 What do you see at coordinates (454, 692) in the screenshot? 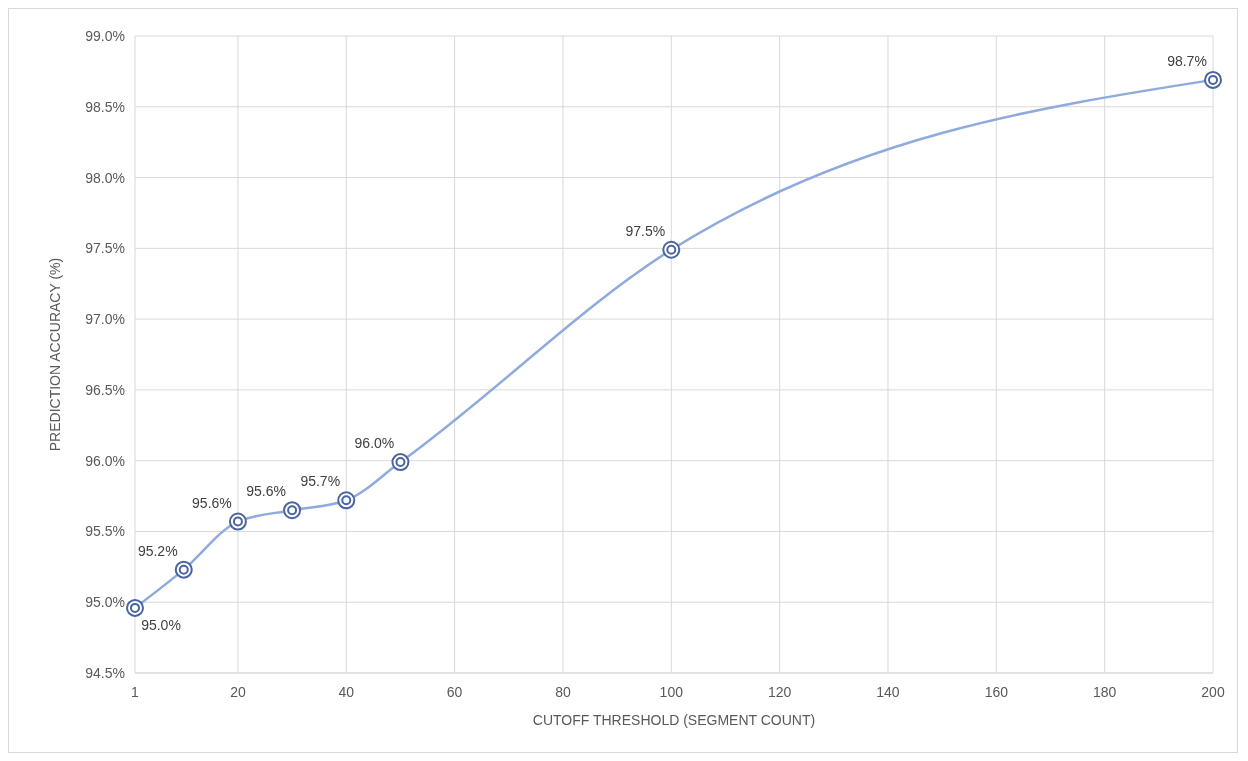
I see `x-tick-label: 60` at bounding box center [454, 692].